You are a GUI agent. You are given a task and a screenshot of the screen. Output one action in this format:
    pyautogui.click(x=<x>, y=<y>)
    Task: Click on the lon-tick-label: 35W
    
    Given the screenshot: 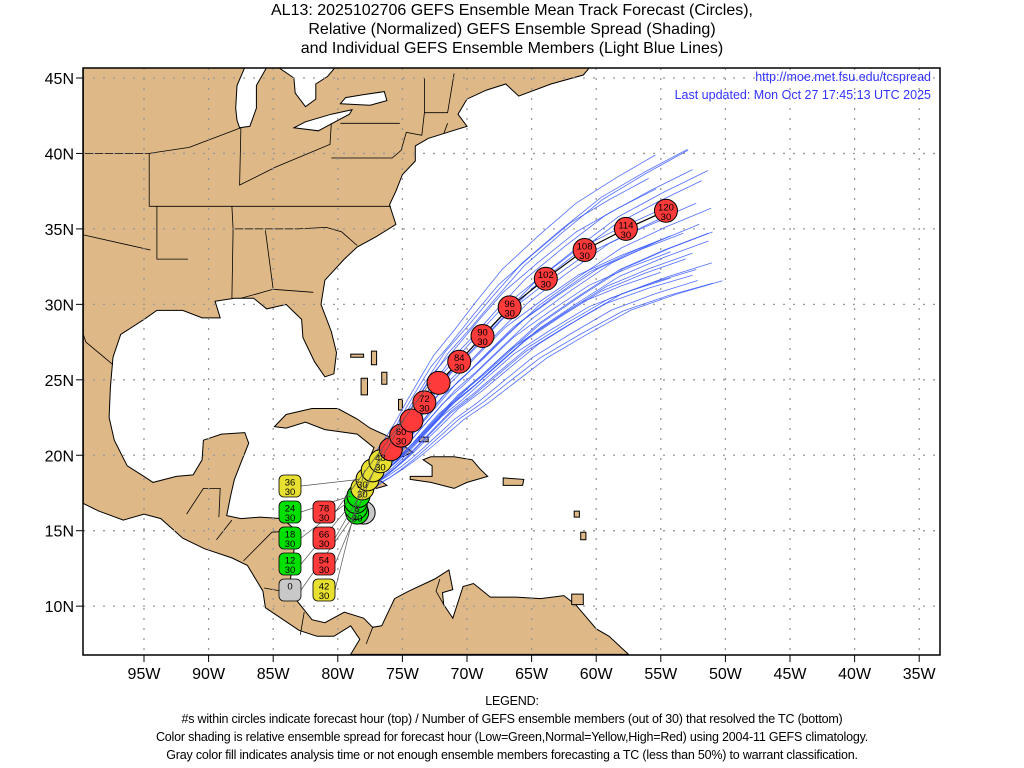 What is the action you would take?
    pyautogui.click(x=920, y=674)
    